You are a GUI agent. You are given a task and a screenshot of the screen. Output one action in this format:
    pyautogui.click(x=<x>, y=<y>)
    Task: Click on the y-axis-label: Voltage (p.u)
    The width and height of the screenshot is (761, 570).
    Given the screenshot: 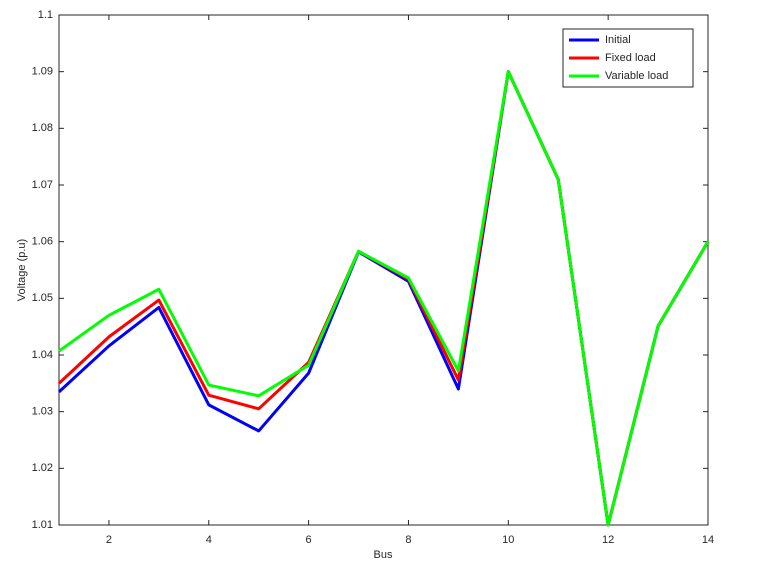 What is the action you would take?
    pyautogui.click(x=22, y=270)
    